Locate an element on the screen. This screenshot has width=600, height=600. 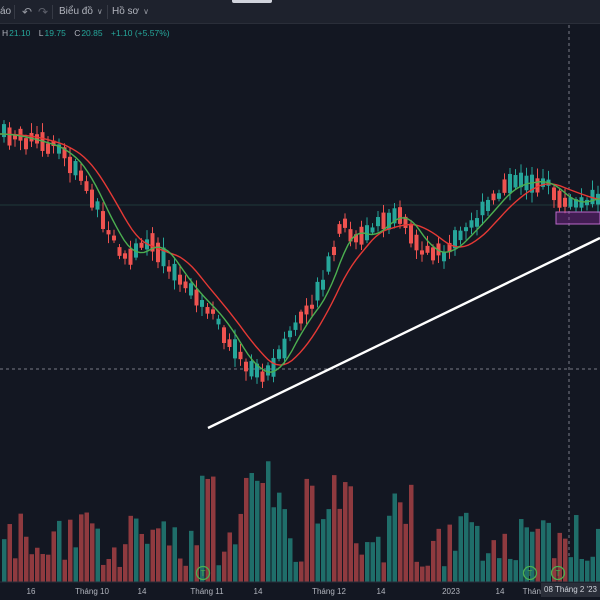
highlight-box is located at coordinates (577, 218).